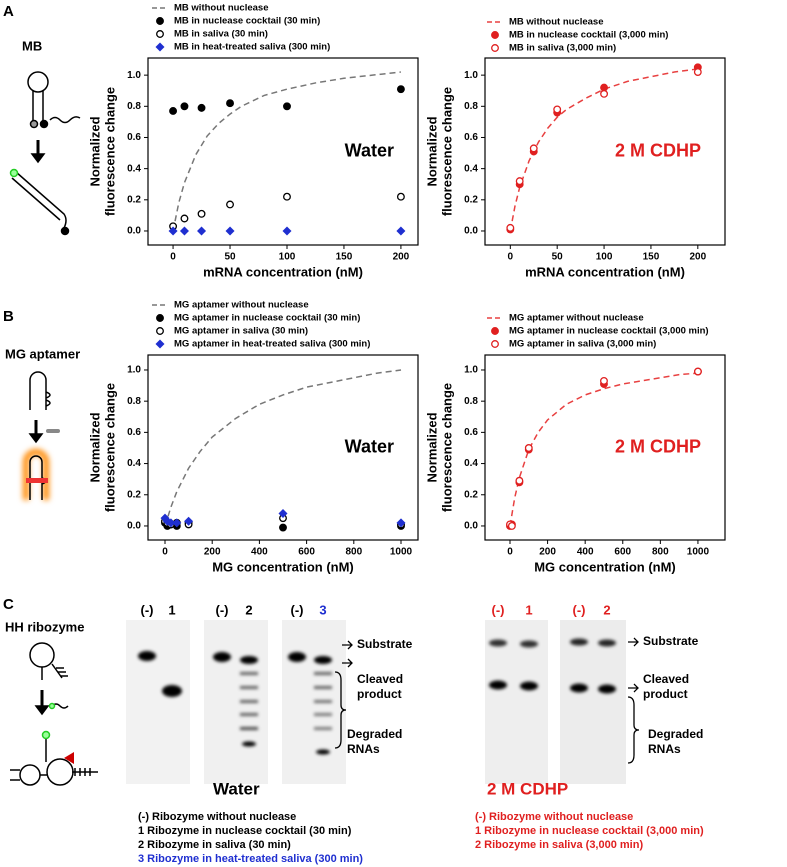 Image resolution: width=787 pixels, height=867 pixels. What do you see at coordinates (306, 552) in the screenshot?
I see `x-tick-label: 600` at bounding box center [306, 552].